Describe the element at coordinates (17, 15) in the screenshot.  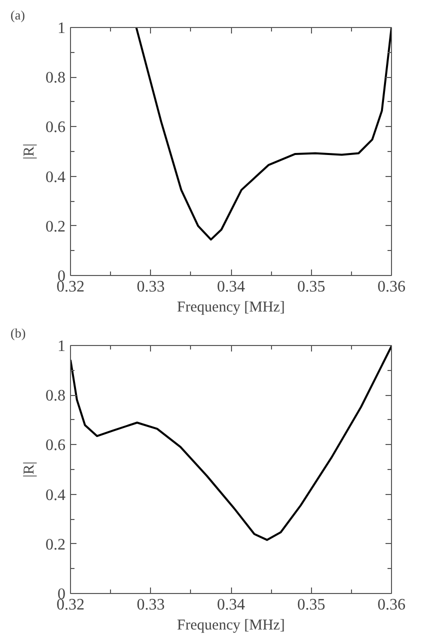
I see `chart-title: (a)` at that location.